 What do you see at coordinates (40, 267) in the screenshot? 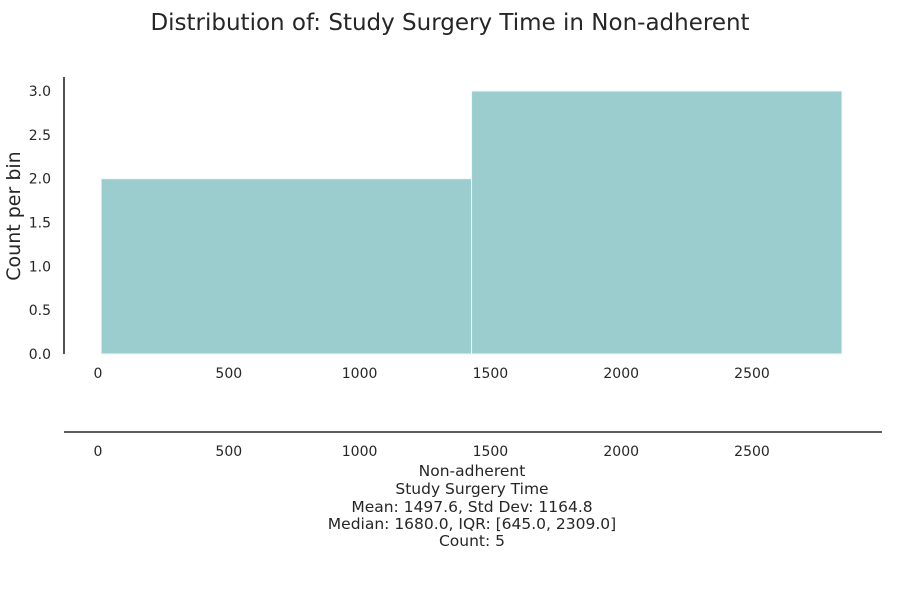
I see `y-tick-label: 1.0` at bounding box center [40, 267].